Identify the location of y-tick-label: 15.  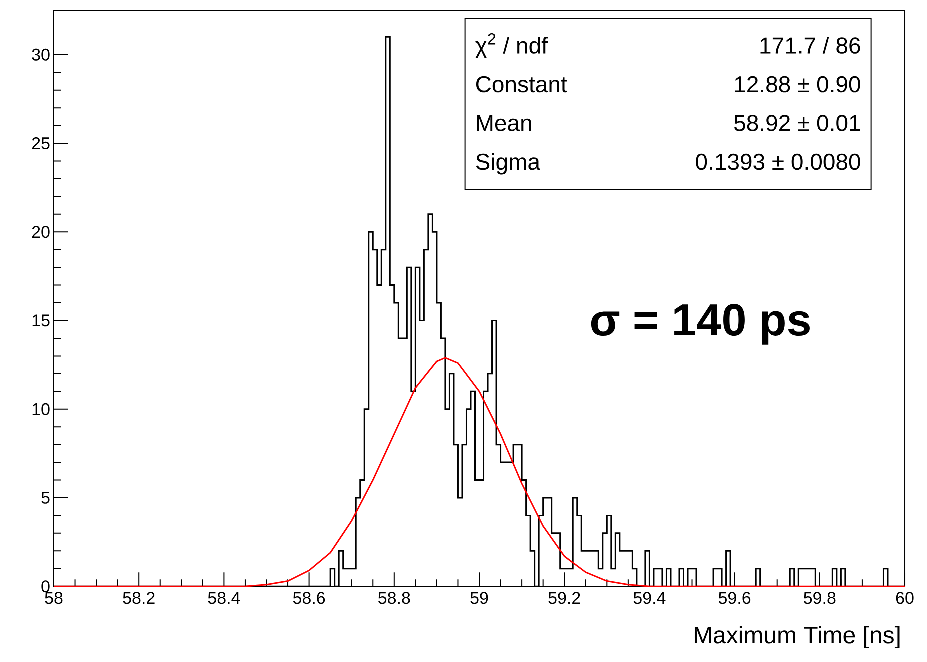
(41, 320).